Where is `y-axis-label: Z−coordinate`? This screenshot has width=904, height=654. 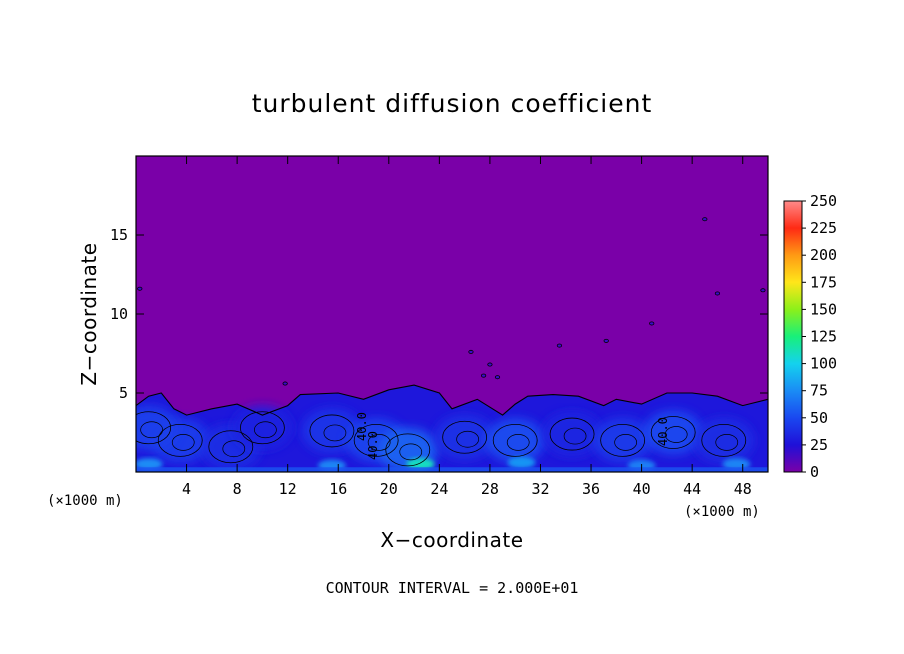
y-axis-label: Z−coordinate is located at coordinates (89, 313).